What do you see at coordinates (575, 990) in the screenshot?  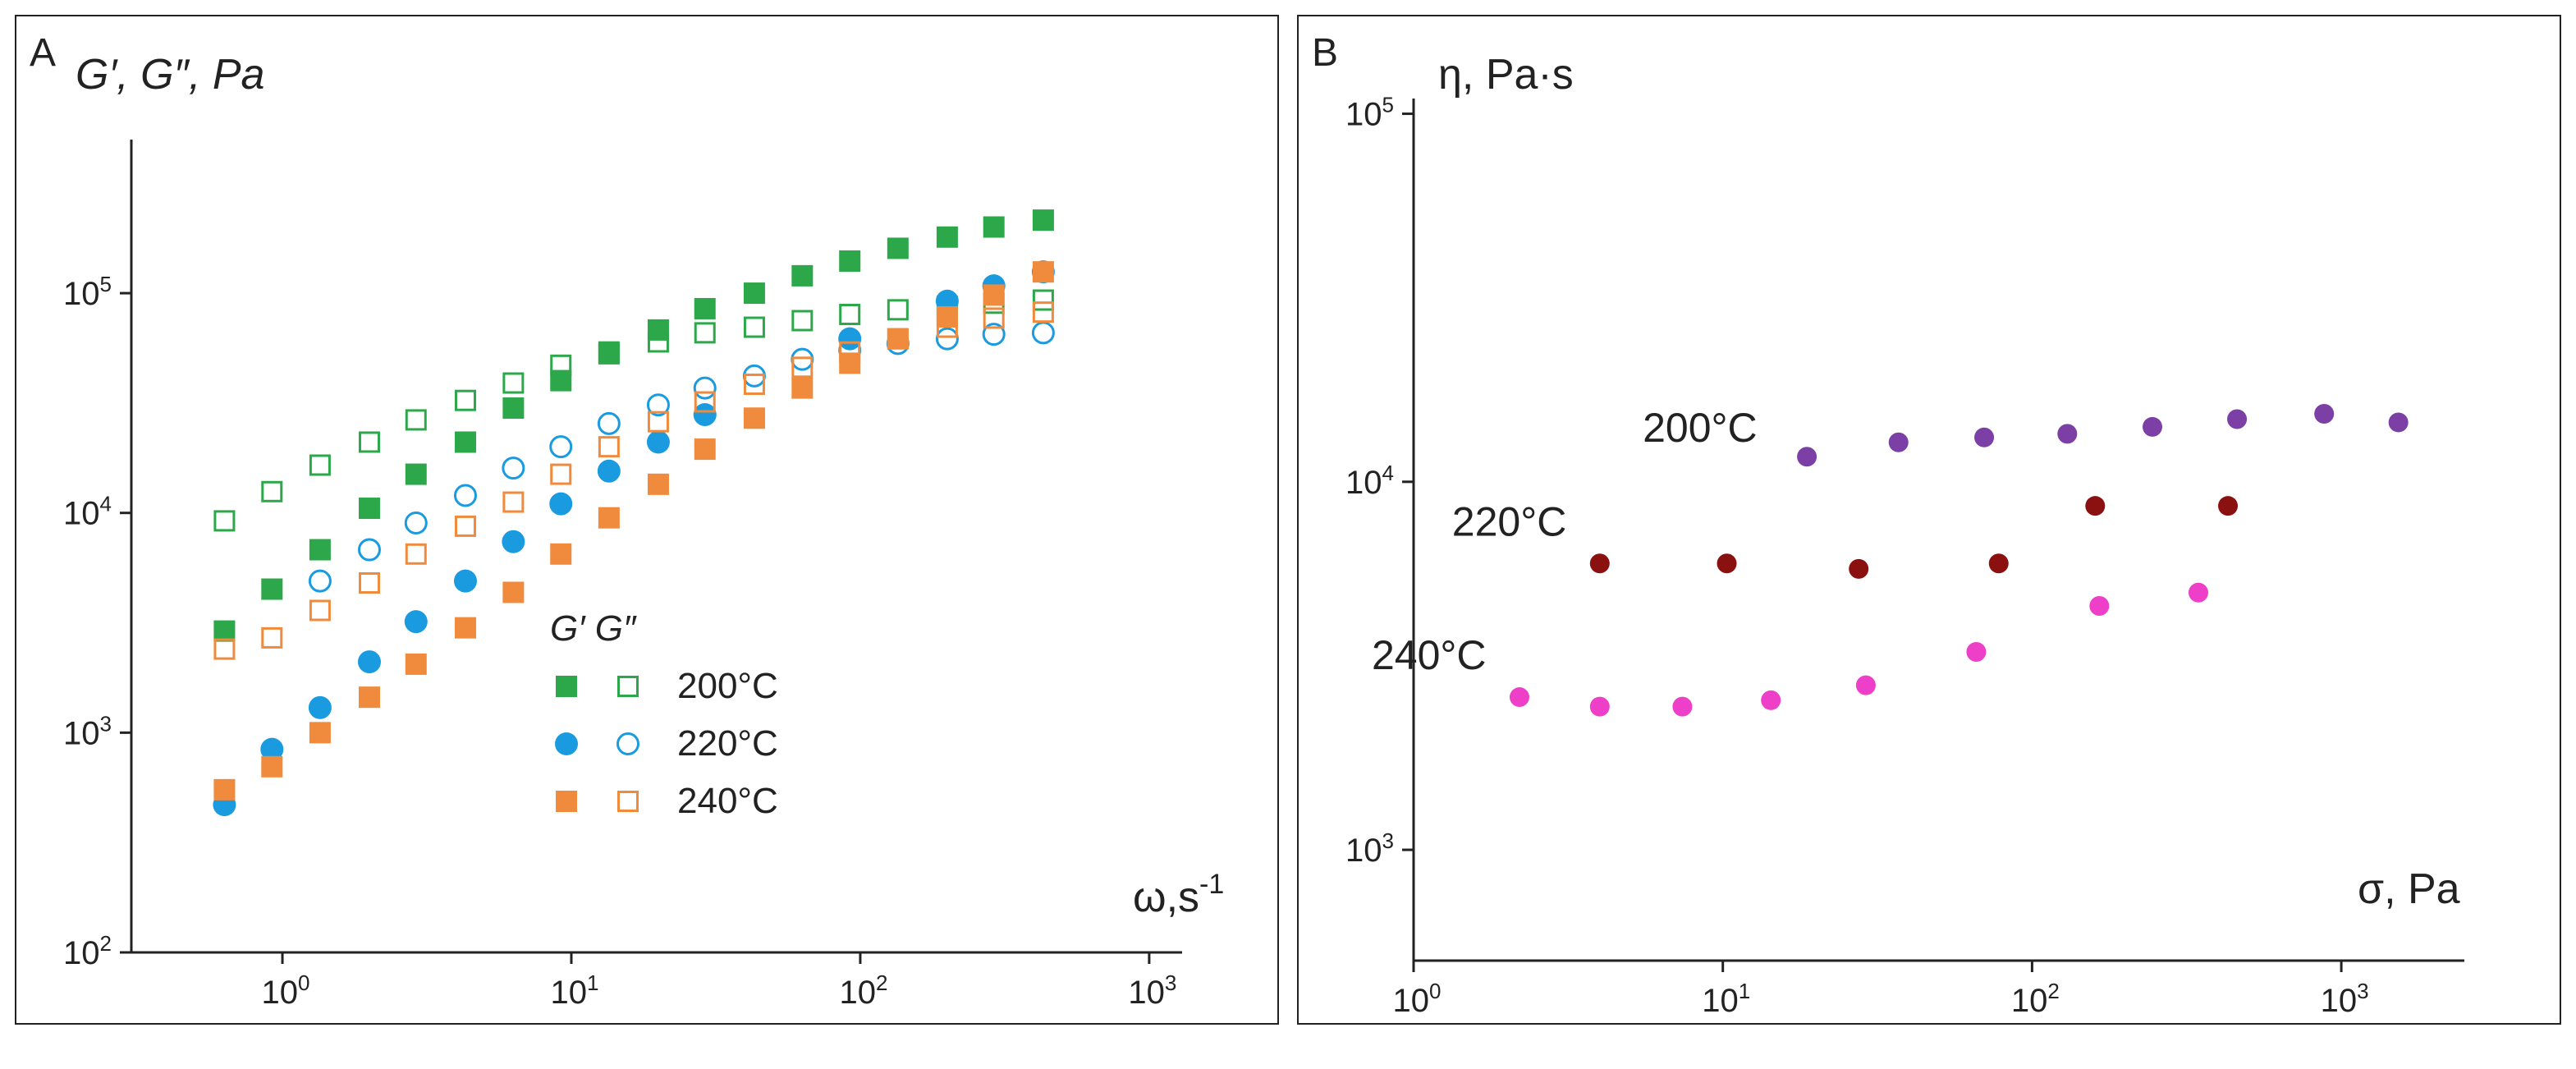 I see `x-tick-label: 10¹` at bounding box center [575, 990].